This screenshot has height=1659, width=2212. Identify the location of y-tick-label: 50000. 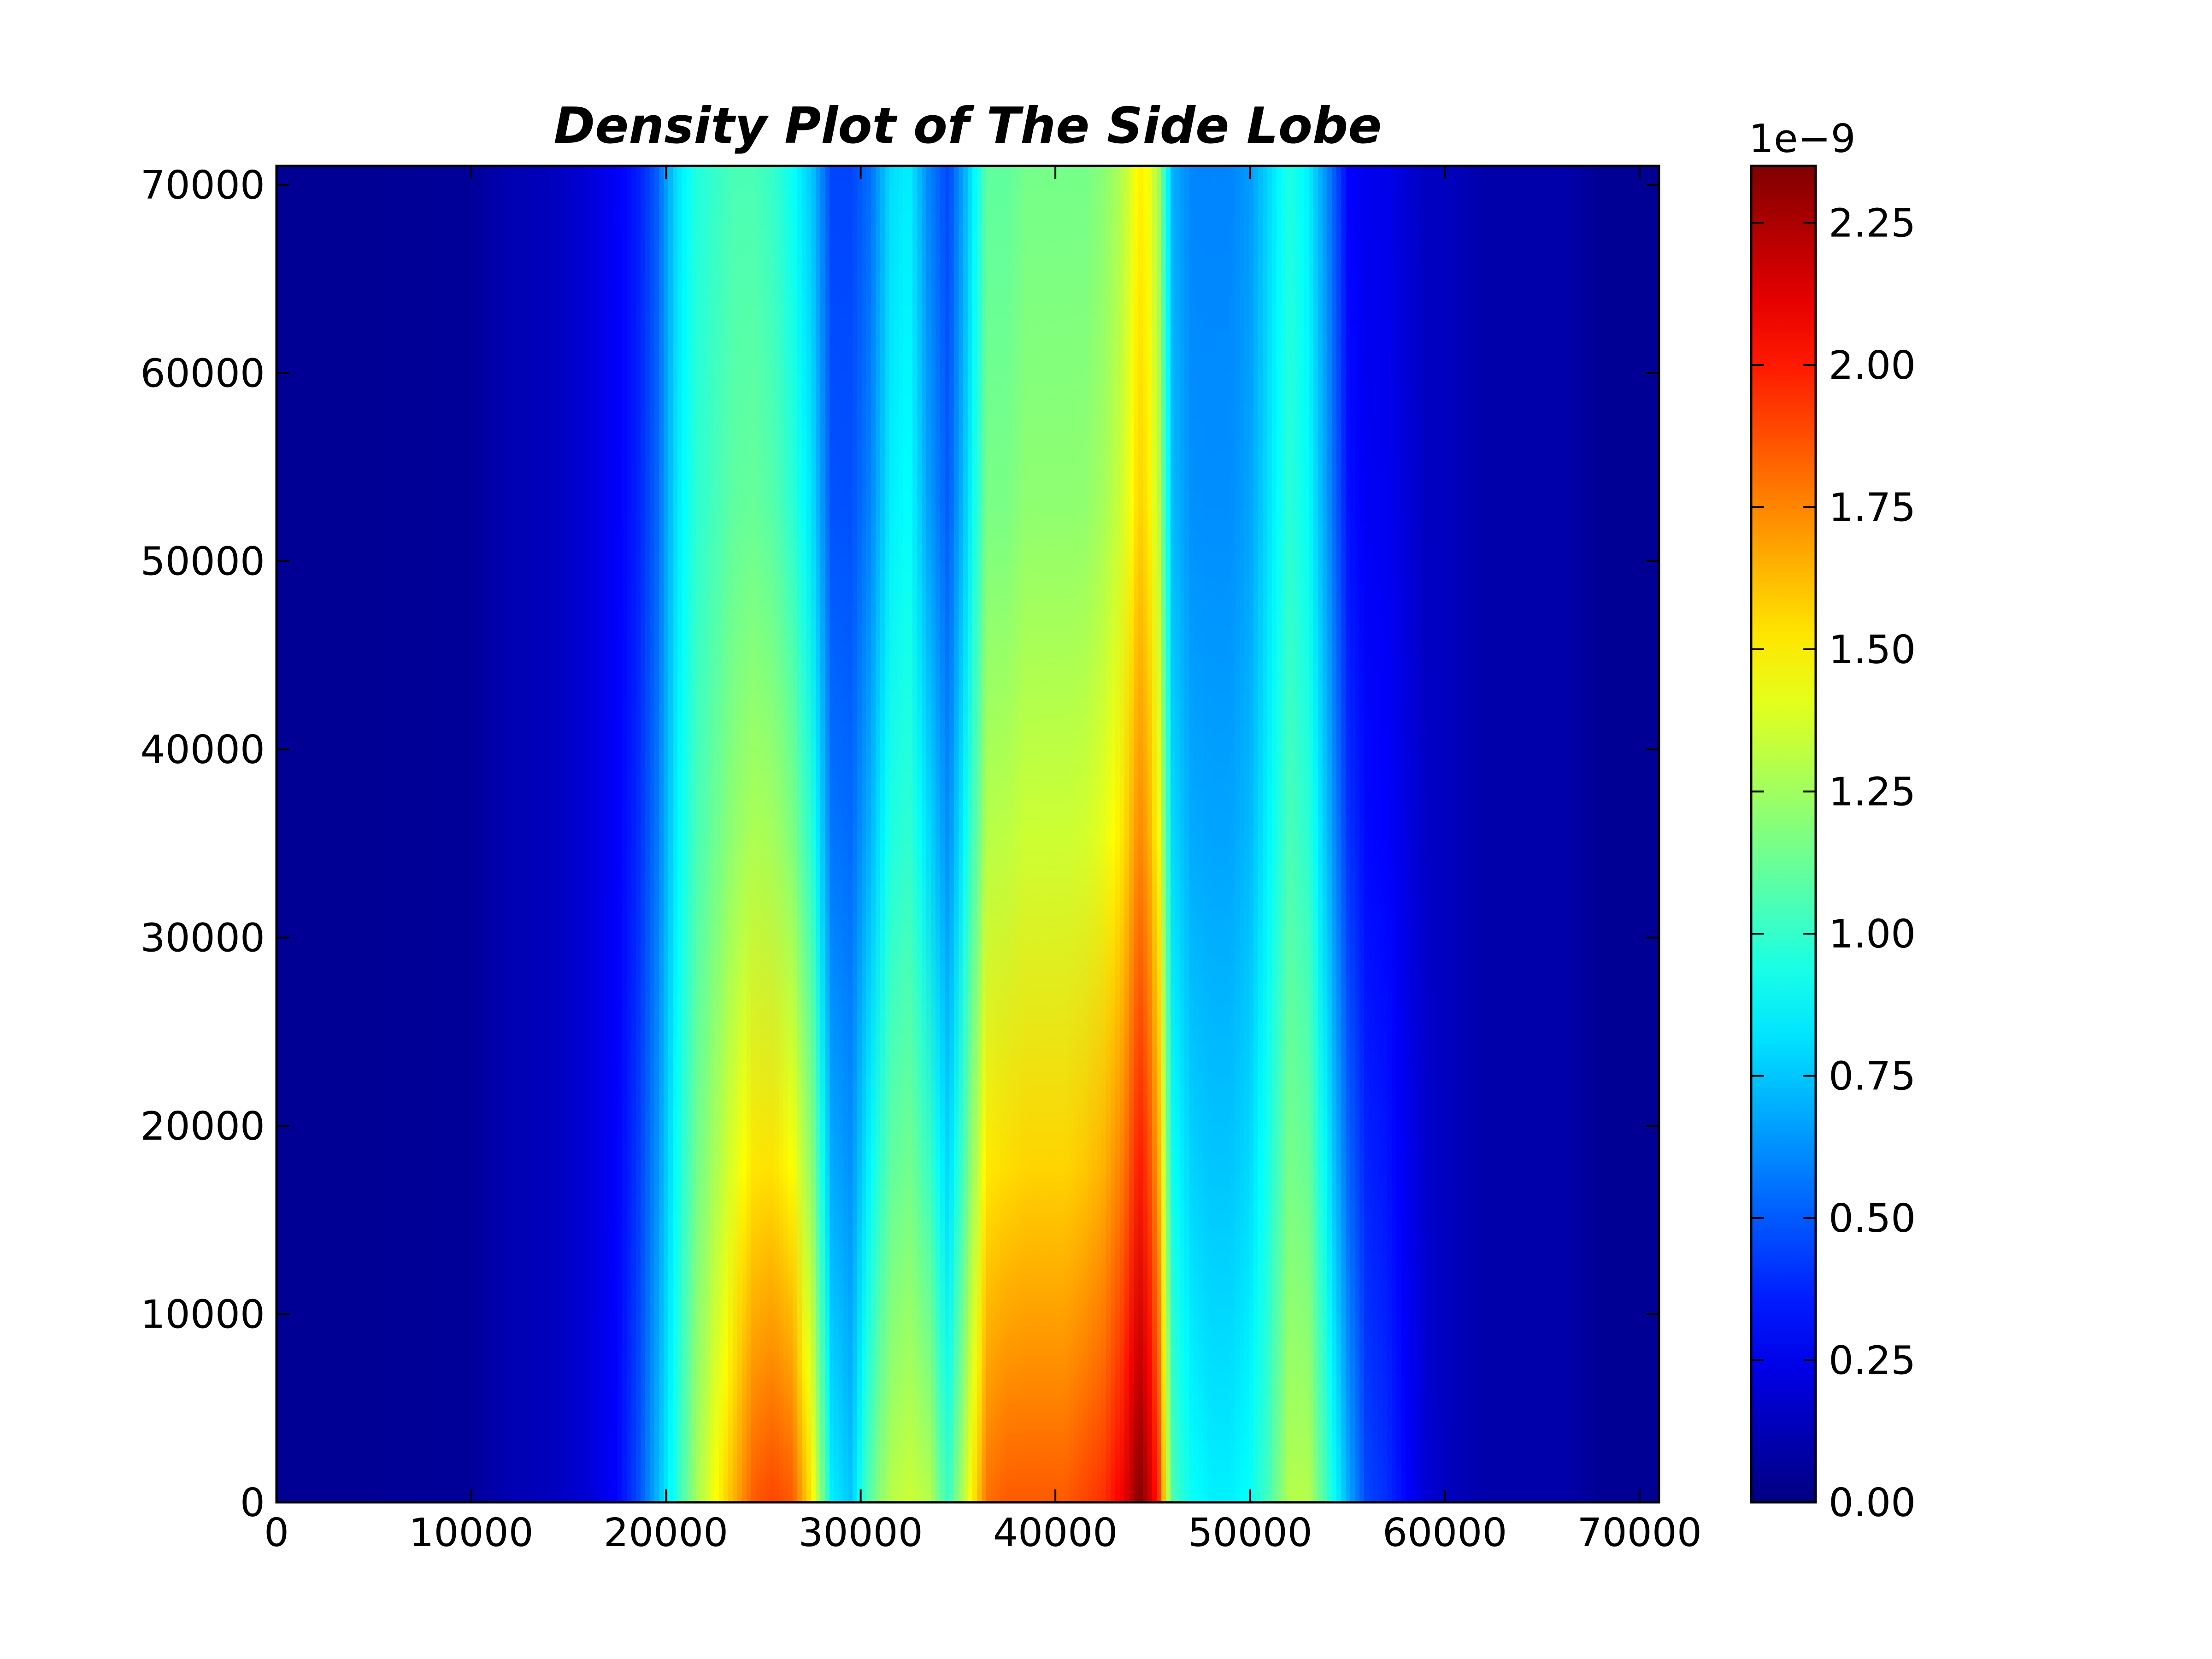
(203, 562).